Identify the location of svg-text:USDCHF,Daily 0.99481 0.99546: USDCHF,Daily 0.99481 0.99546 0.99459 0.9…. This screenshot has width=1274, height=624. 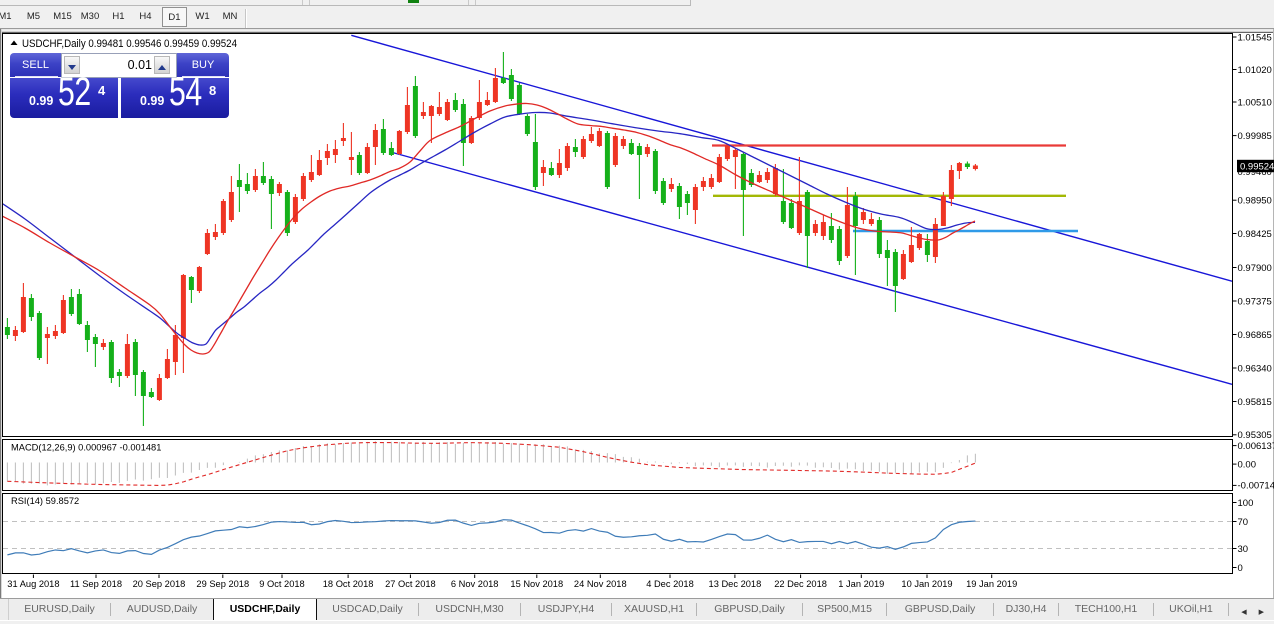
(129, 44).